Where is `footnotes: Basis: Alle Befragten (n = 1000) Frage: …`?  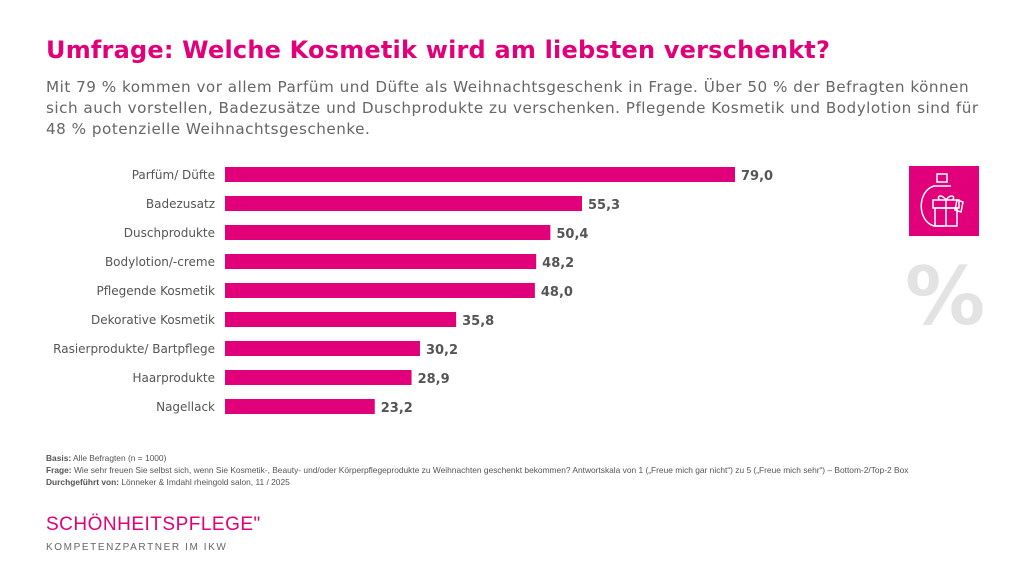
footnotes: Basis: Alle Befragten (n = 1000) Frage: … is located at coordinates (477, 470).